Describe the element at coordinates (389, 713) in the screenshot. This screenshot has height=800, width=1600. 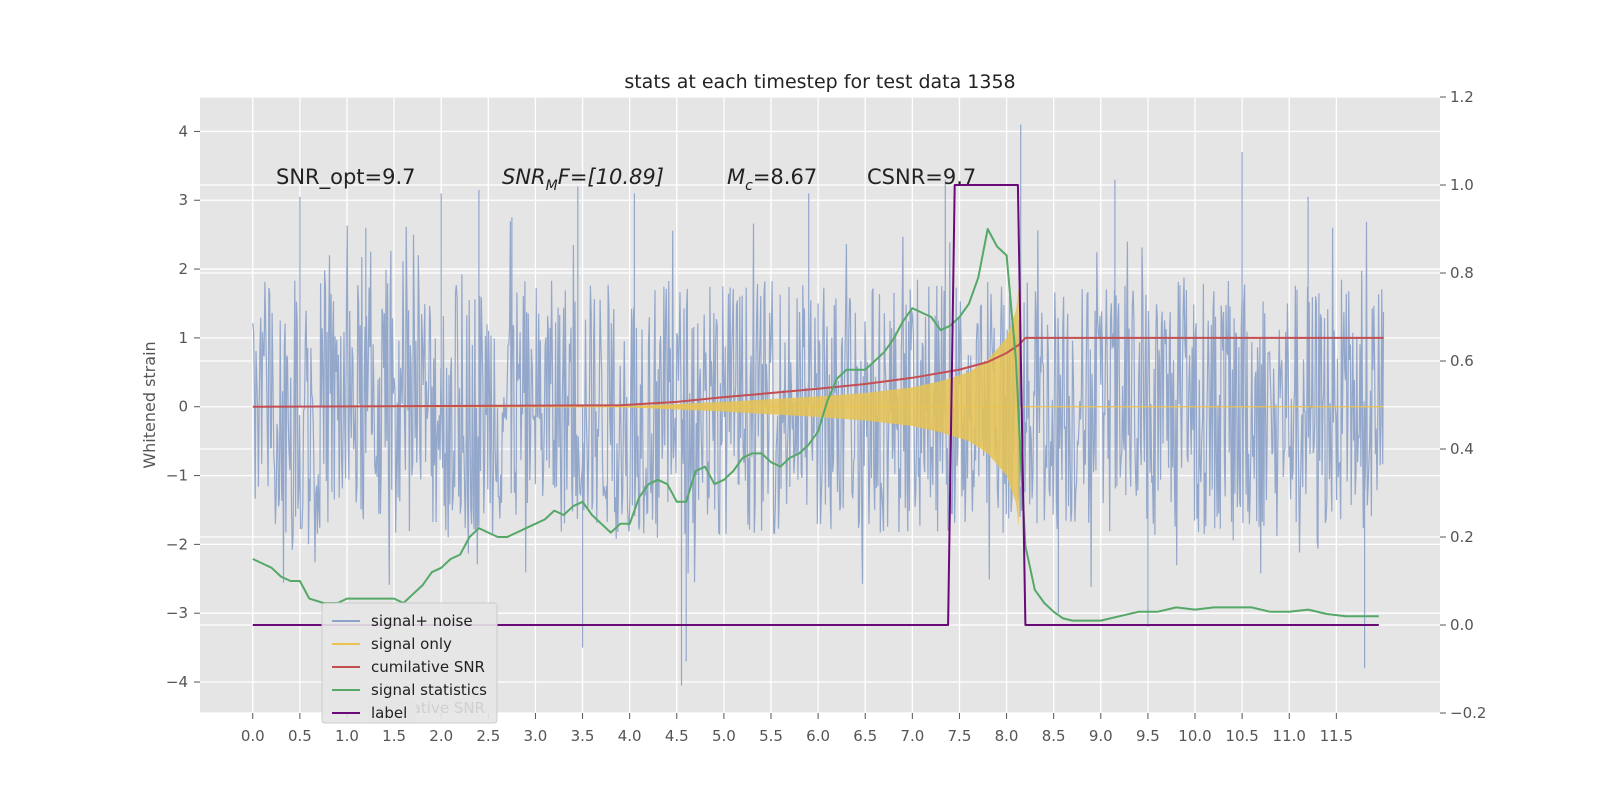
I see `legend-label: label` at that location.